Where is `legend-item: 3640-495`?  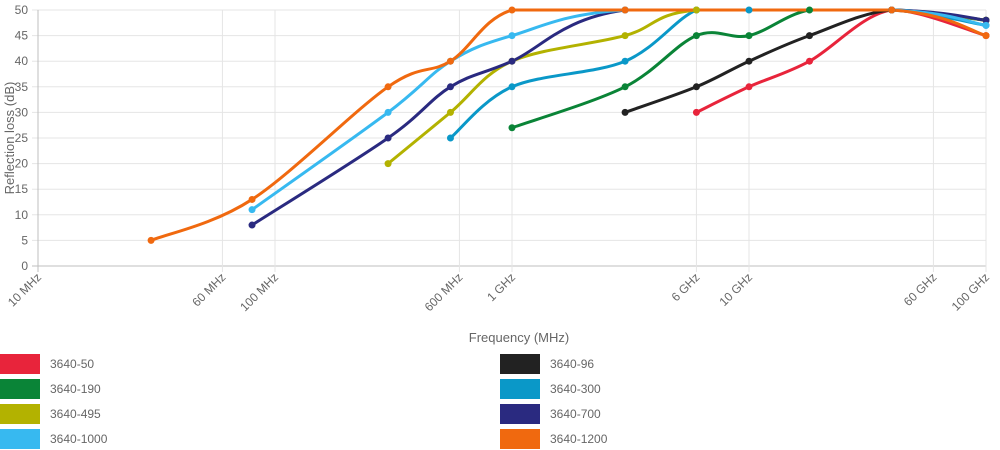 legend-item: 3640-495 is located at coordinates (50, 414).